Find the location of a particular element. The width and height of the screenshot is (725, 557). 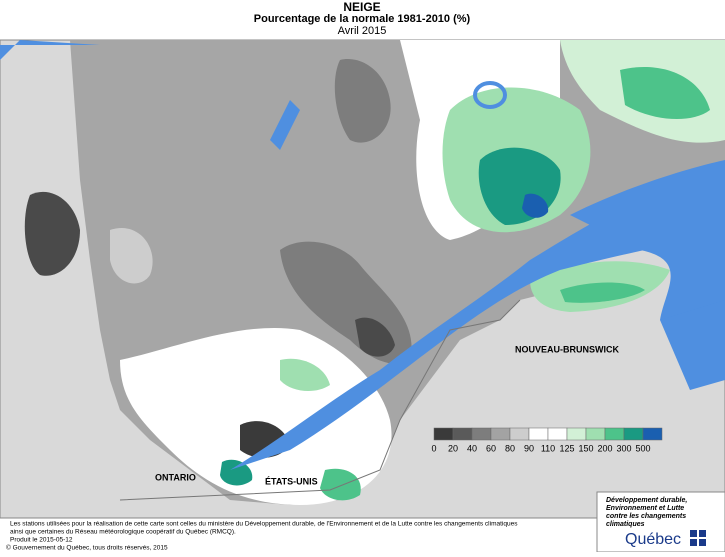

legend: 0 20 40 60 80 90 110 125 150 200 300 500 is located at coordinates (547, 440).